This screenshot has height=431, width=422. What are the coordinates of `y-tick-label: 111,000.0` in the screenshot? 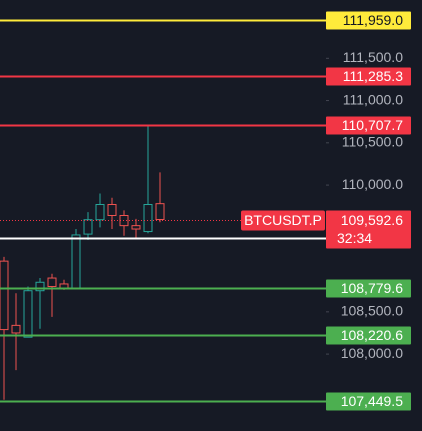 It's located at (373, 99).